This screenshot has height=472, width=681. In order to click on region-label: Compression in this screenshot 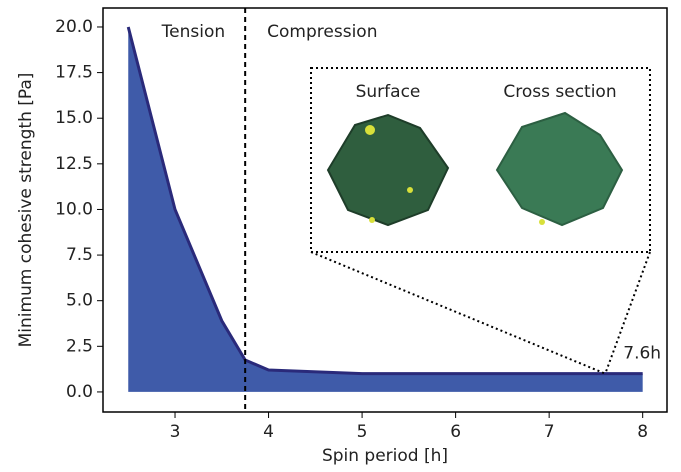, I will do `click(322, 32)`.